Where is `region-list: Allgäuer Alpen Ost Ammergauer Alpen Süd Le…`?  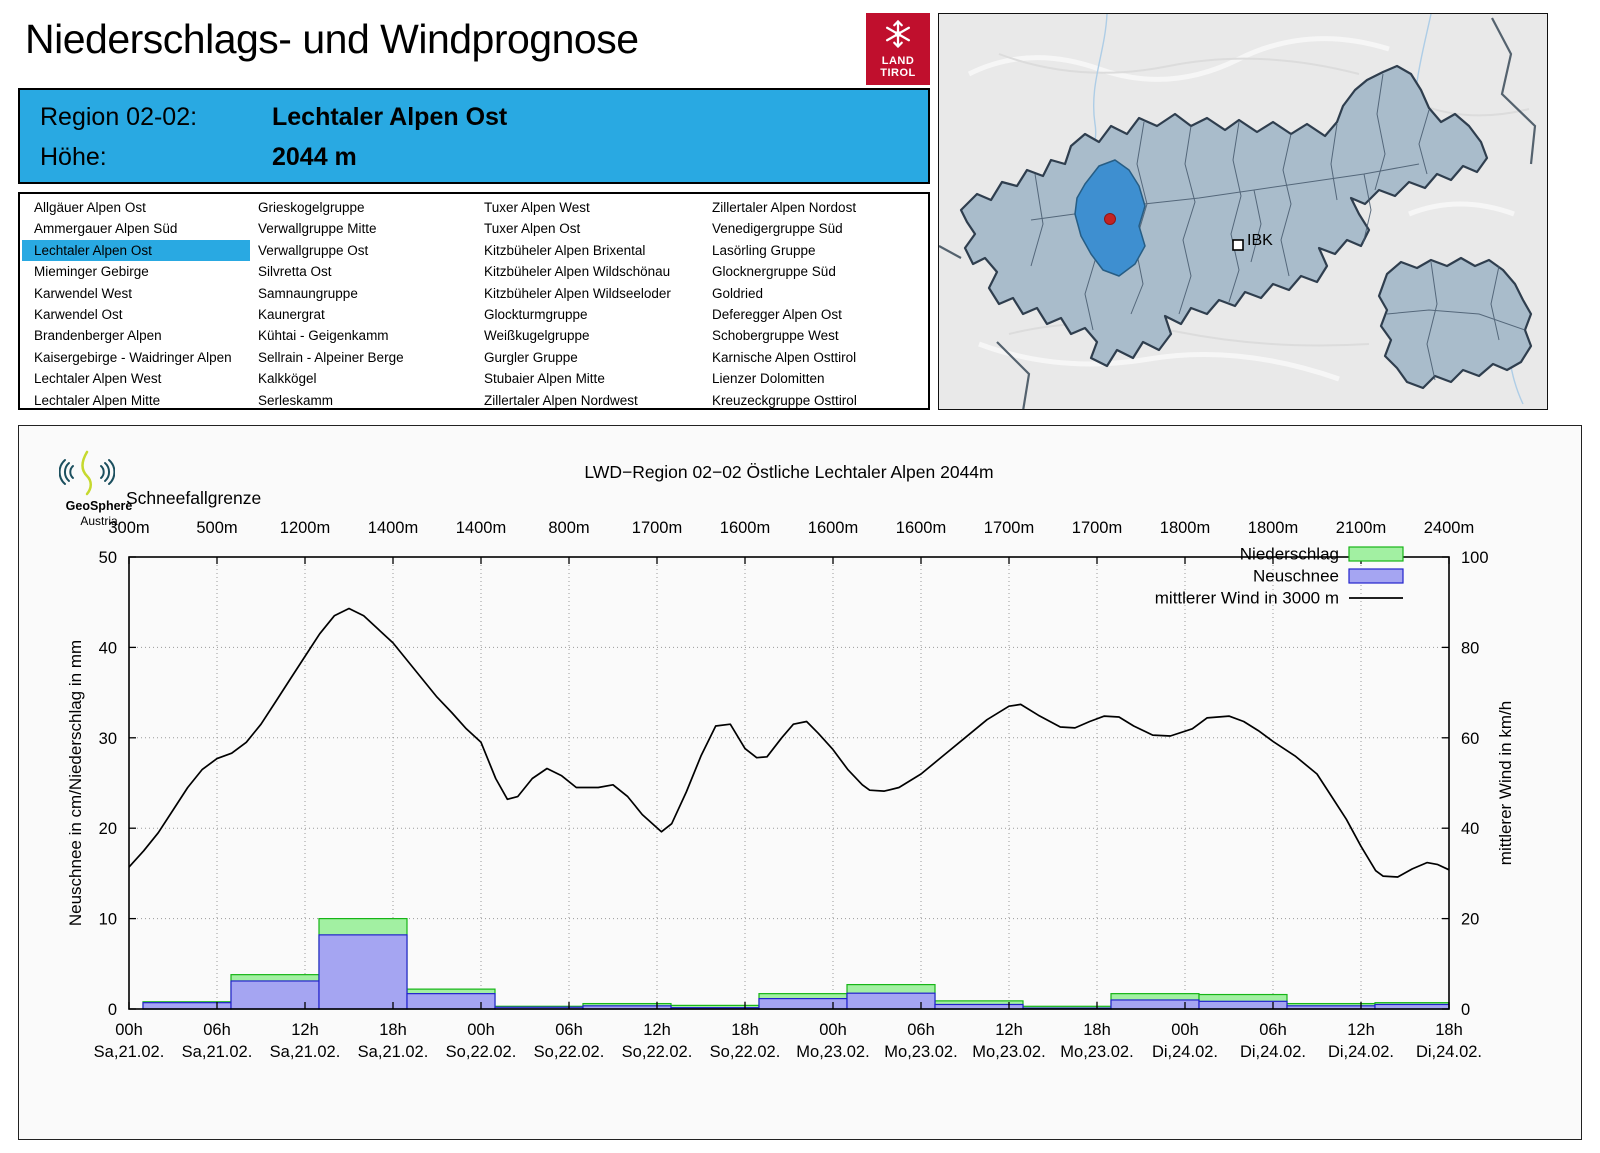 region-list: Allgäuer Alpen Ost Ammergauer Alpen Süd Le… is located at coordinates (474, 301).